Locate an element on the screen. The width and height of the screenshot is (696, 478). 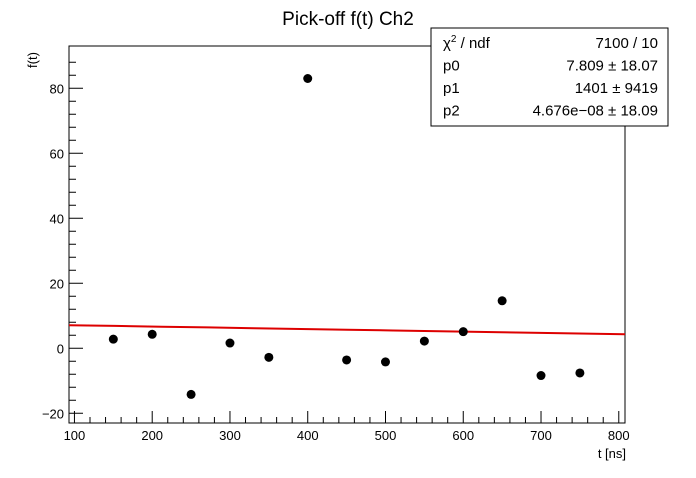
y-axis-label: f(t) is located at coordinates (32, 60).